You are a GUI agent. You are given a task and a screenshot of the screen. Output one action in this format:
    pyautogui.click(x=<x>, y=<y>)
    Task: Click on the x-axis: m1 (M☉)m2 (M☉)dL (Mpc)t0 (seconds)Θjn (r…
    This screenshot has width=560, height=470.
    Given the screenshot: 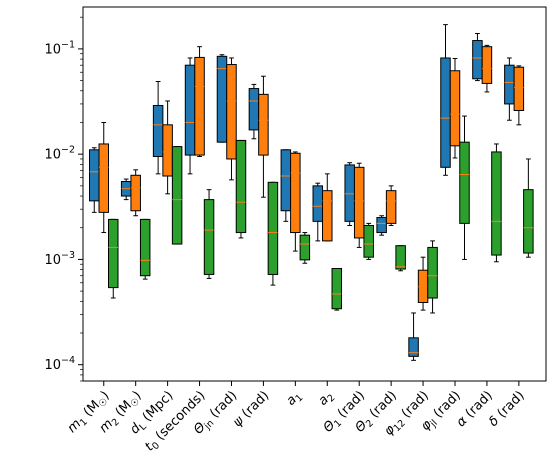 What is the action you would take?
    pyautogui.click(x=296, y=417)
    